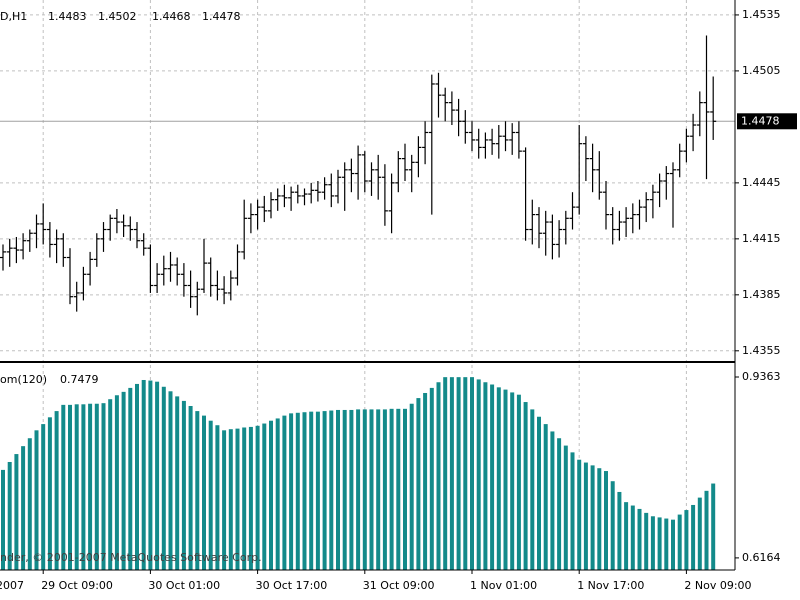 The height and width of the screenshot is (600, 800). Describe the element at coordinates (761, 182) in the screenshot. I see `y-tick-label: 1.4445` at that location.